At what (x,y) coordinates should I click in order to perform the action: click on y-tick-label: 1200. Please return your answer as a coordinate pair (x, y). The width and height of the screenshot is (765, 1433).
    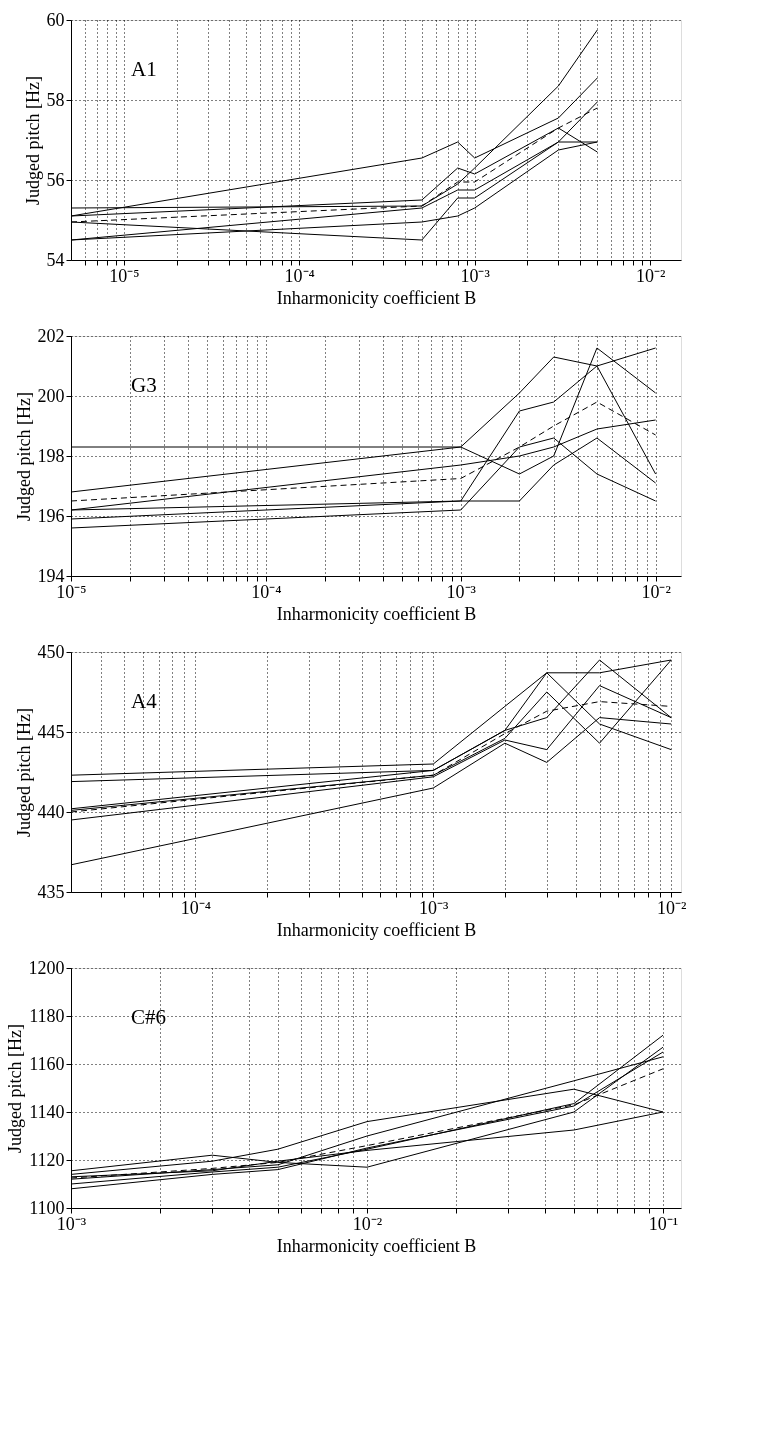
    Looking at the image, I should click on (46, 967).